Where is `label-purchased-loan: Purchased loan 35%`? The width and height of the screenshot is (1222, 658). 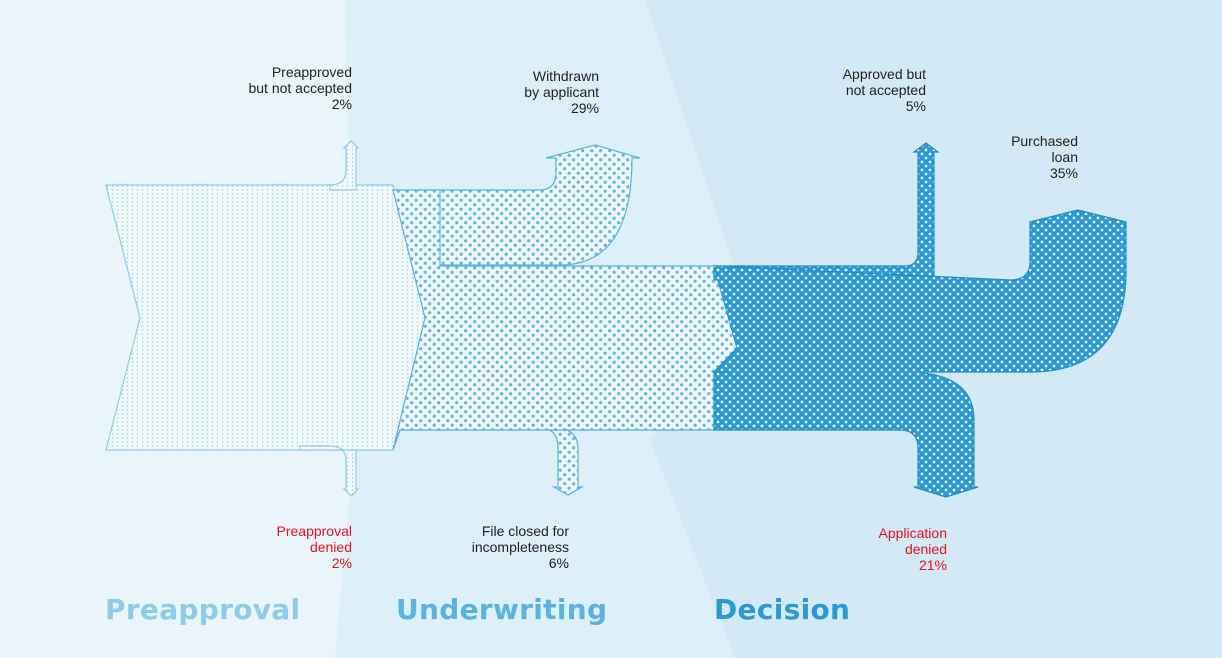 label-purchased-loan: Purchased loan 35% is located at coordinates (1044, 157).